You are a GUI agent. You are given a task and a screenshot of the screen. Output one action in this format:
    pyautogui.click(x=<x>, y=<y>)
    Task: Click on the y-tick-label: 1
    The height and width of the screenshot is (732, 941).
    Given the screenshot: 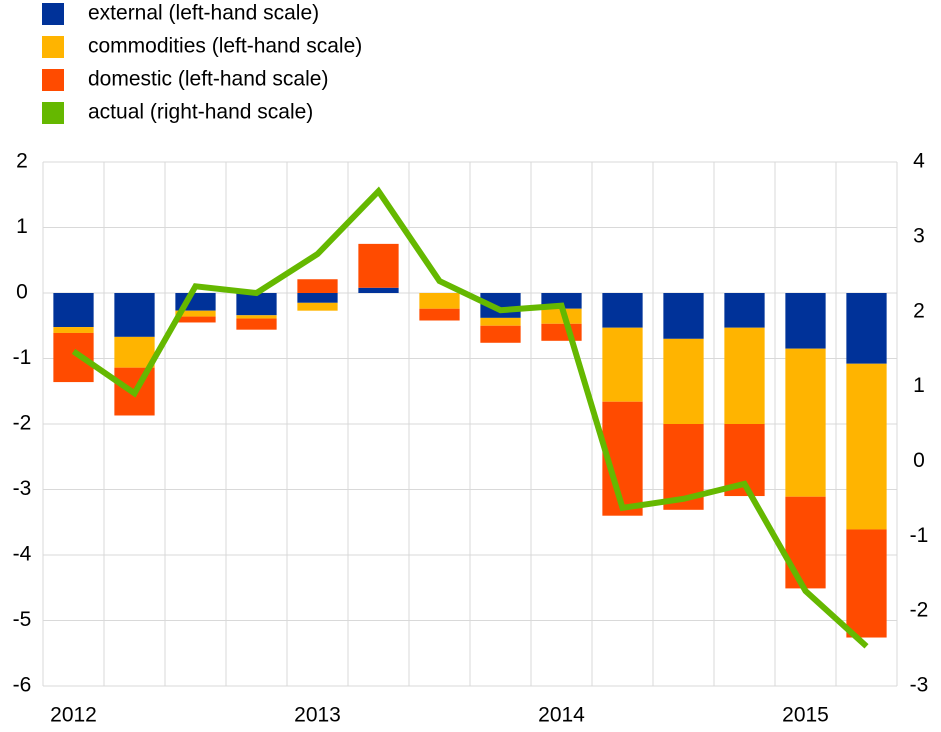 What is the action you would take?
    pyautogui.click(x=22, y=226)
    